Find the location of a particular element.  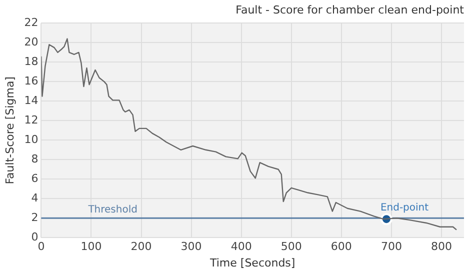

x-tick-label: 500 is located at coordinates (291, 247).